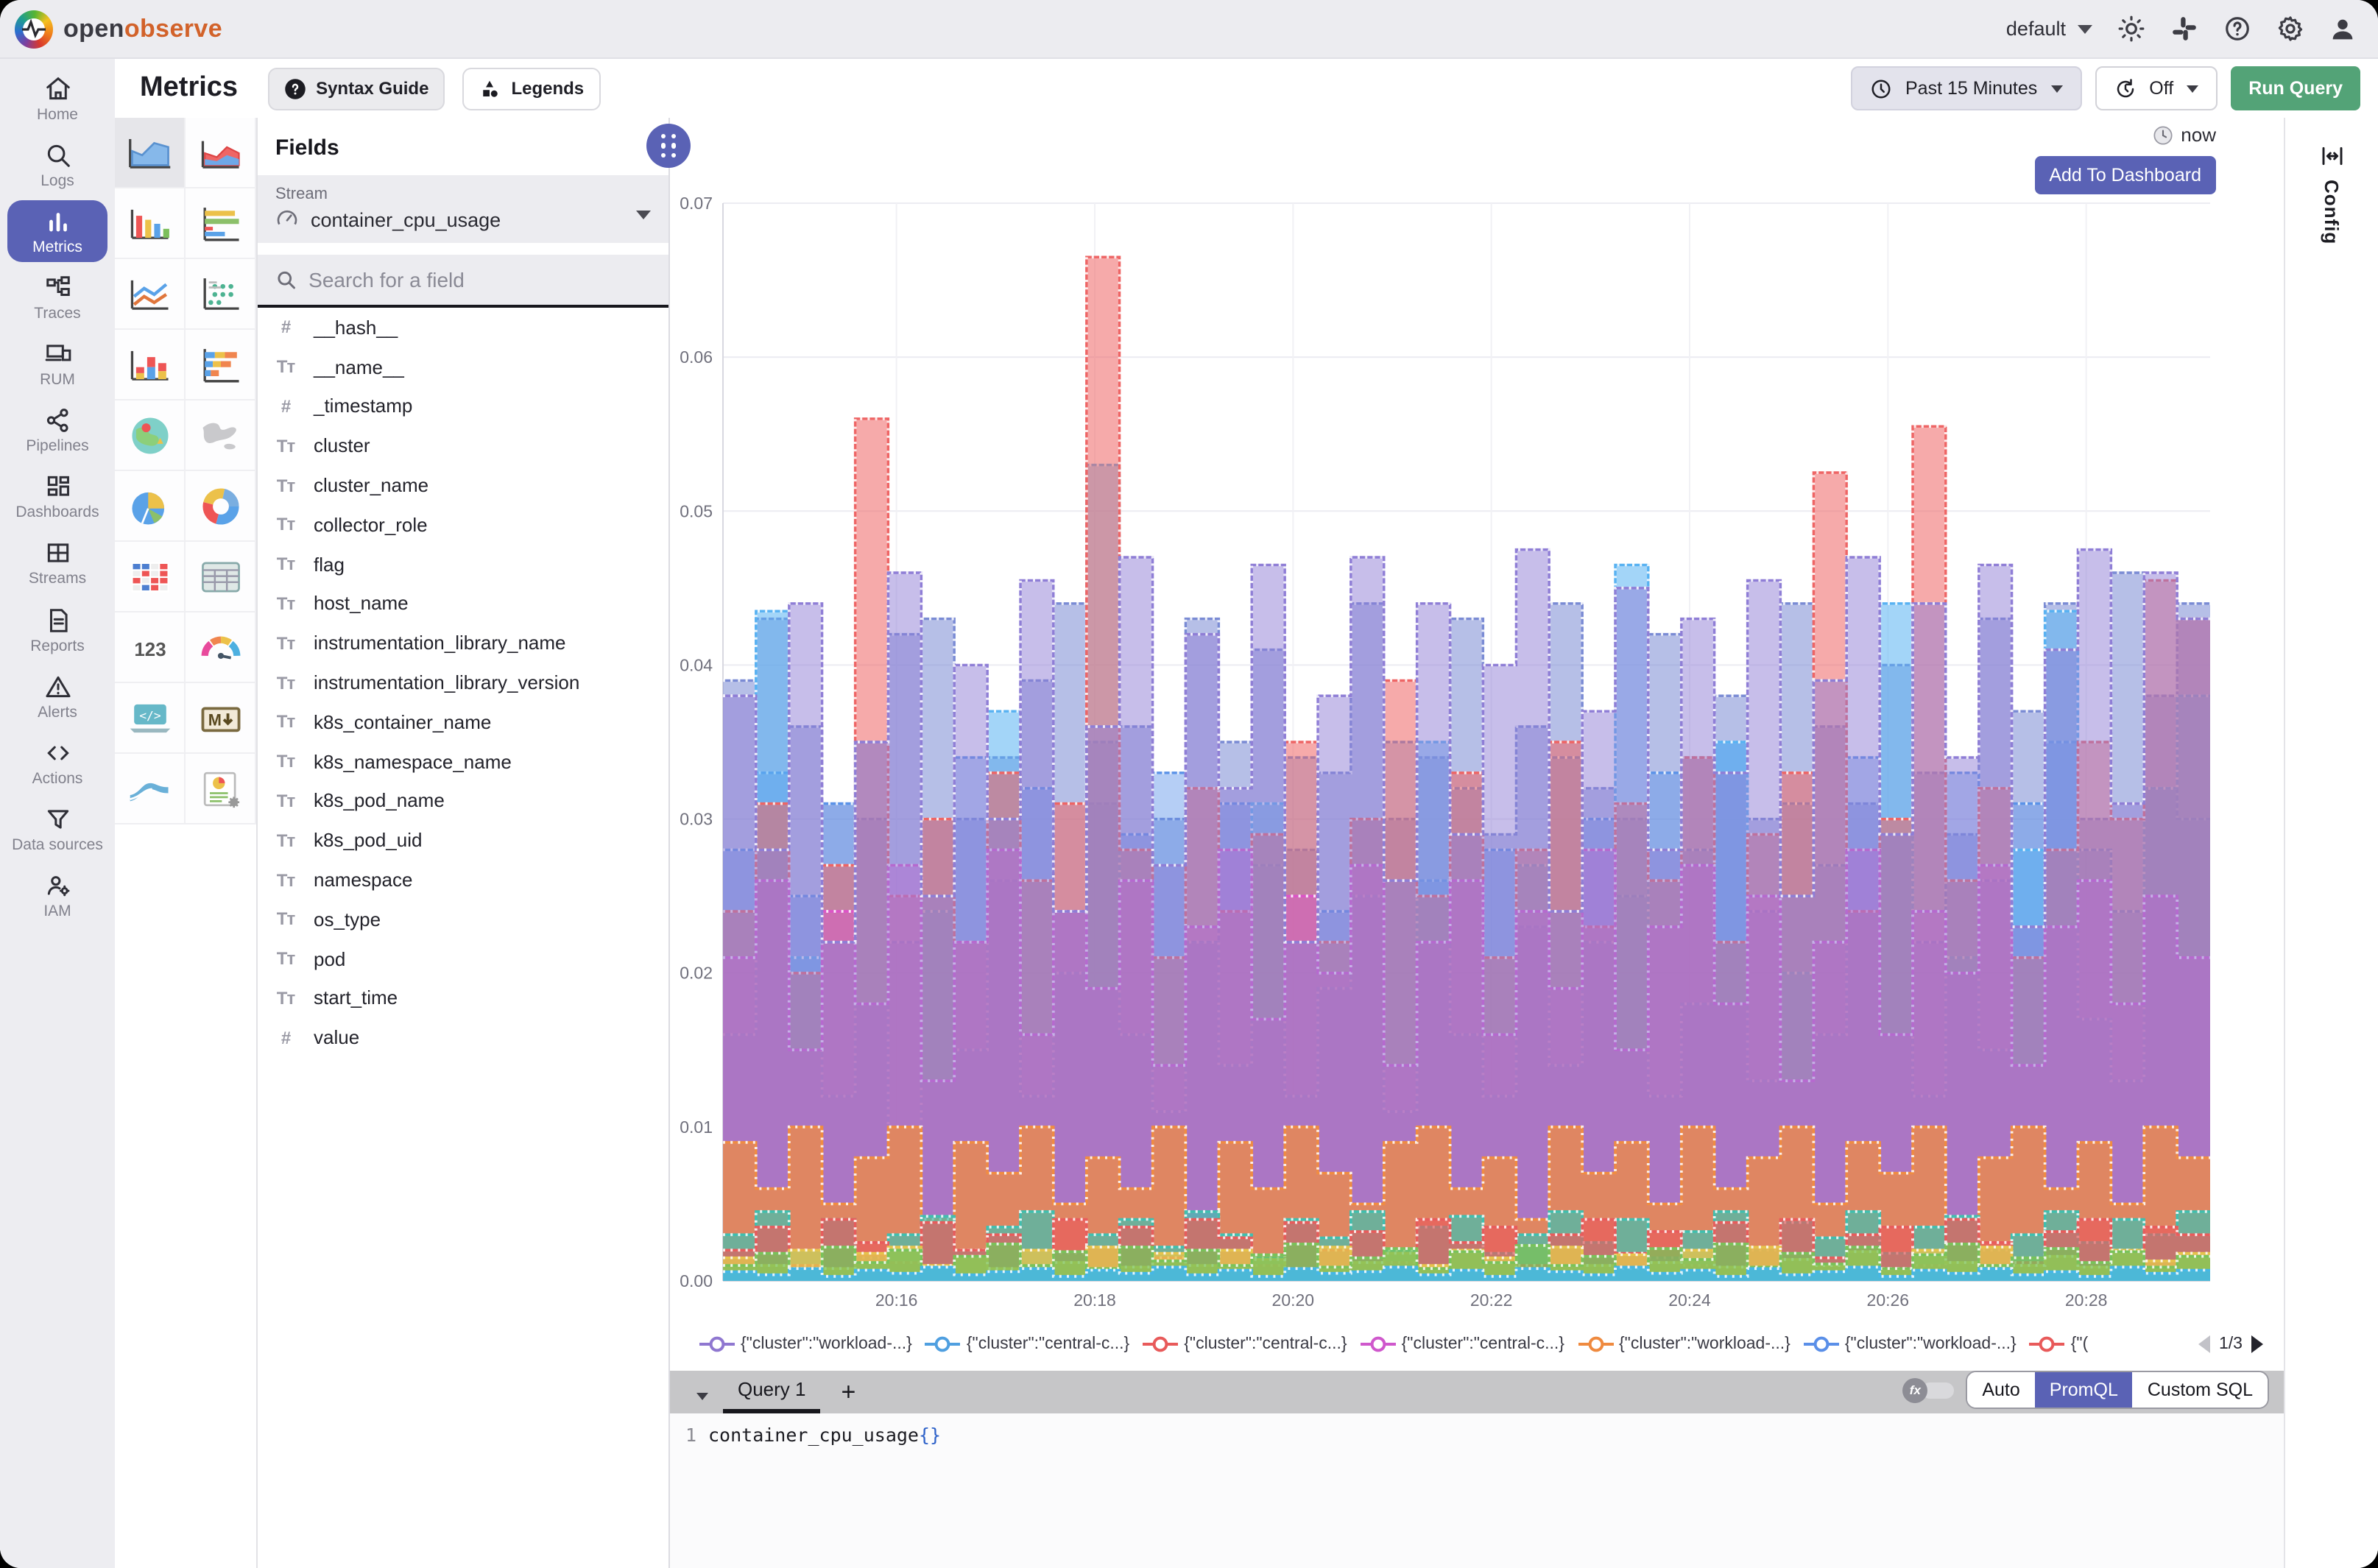  What do you see at coordinates (221, 577) in the screenshot?
I see `chart-type-table` at bounding box center [221, 577].